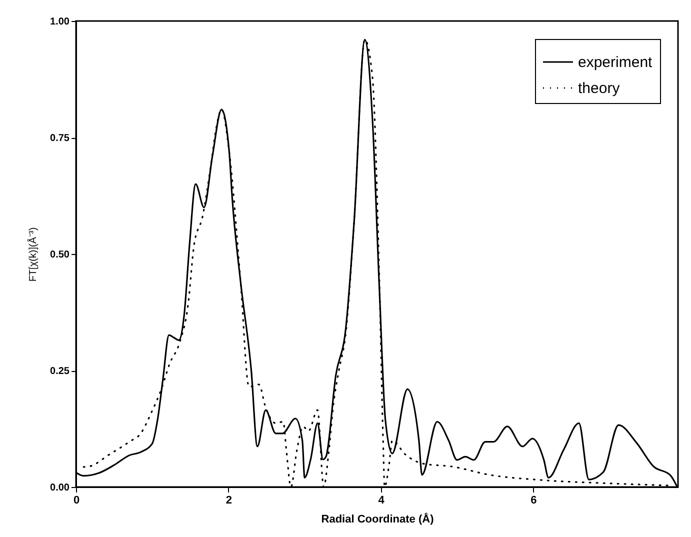 This screenshot has width=691, height=537. What do you see at coordinates (60, 22) in the screenshot?
I see `y-tick-label: 1.00` at bounding box center [60, 22].